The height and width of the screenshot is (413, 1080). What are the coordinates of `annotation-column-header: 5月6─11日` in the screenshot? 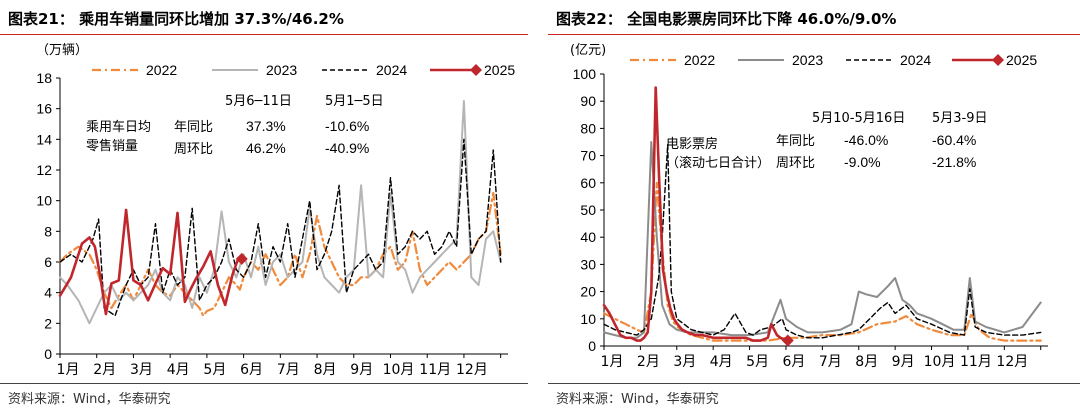 It's located at (258, 101).